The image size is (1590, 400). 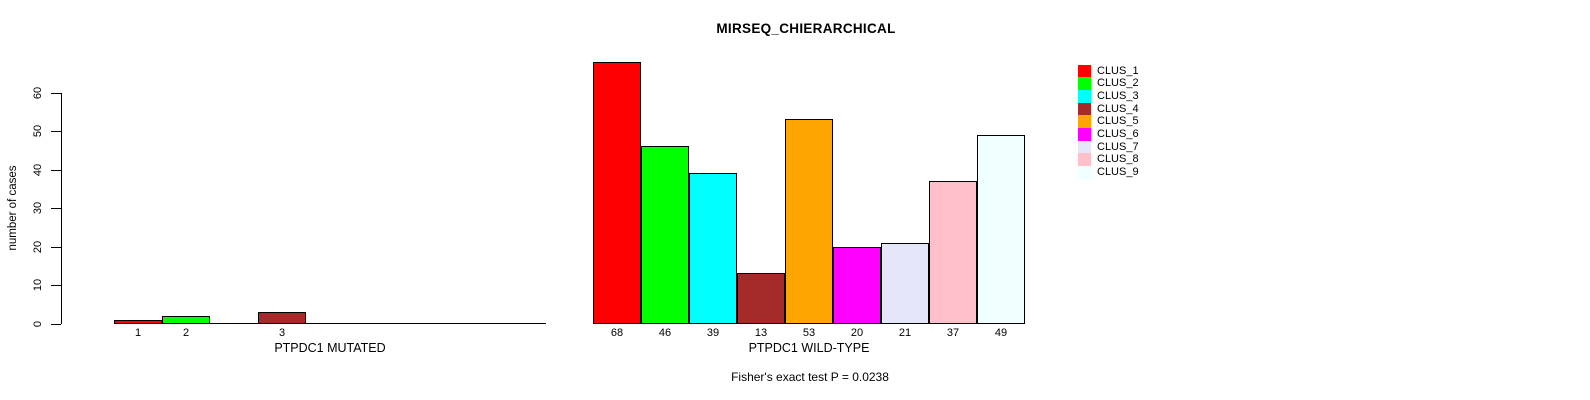 I want to click on legend-label: CLUS_5, so click(x=1118, y=121).